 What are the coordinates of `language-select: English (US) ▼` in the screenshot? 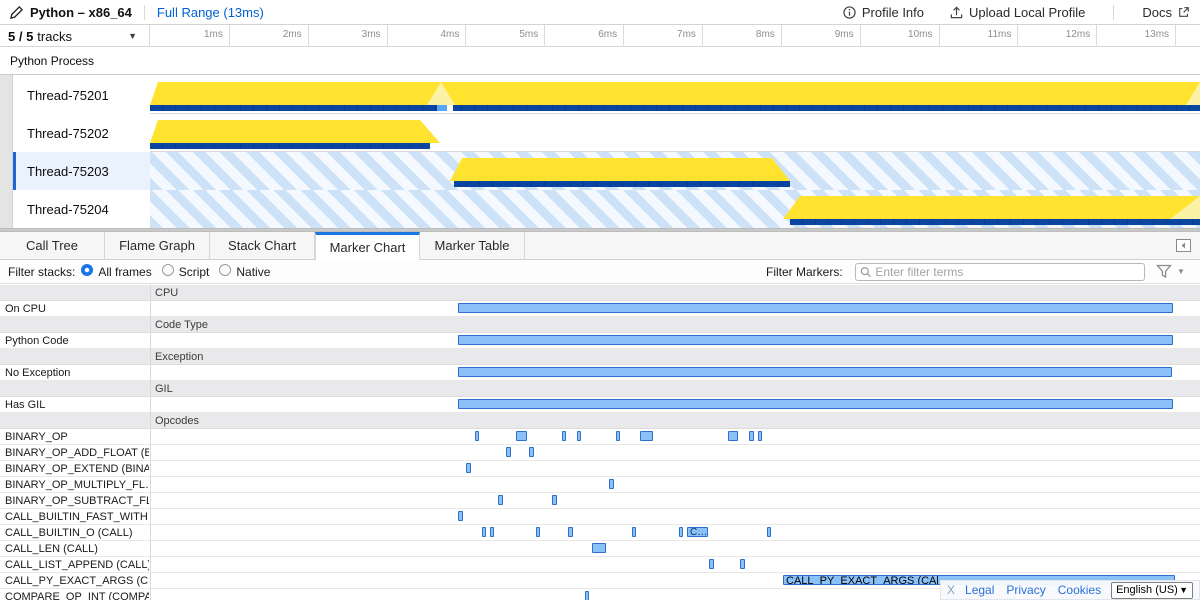 It's located at (1152, 590).